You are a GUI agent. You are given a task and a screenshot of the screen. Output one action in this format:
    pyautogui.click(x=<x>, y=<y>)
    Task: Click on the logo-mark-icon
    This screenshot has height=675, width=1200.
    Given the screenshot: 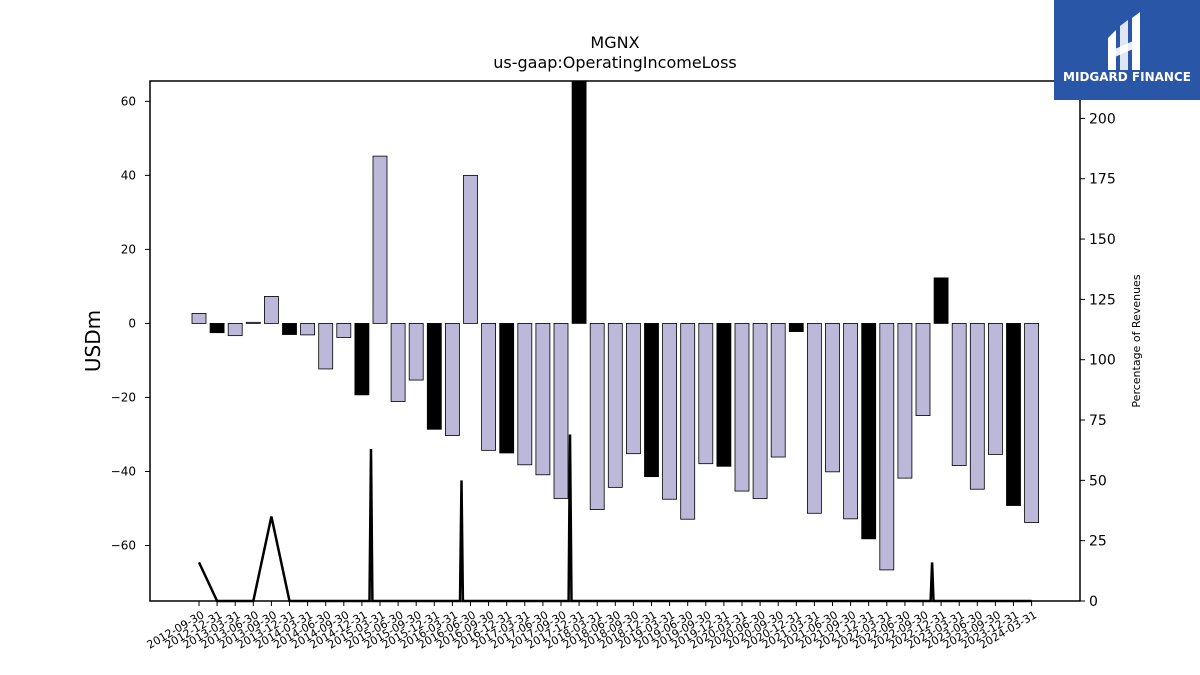 What is the action you would take?
    pyautogui.click(x=1124, y=41)
    